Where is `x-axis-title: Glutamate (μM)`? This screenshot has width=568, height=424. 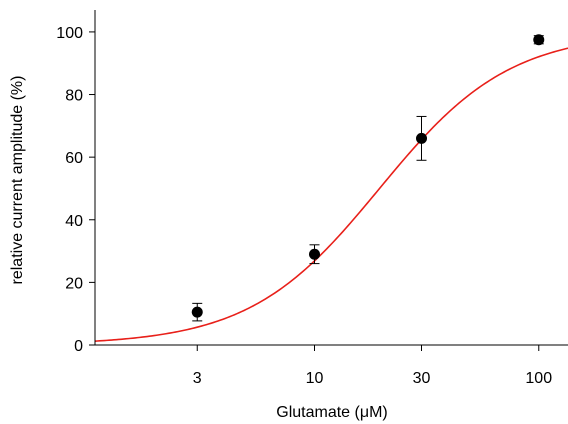
x-axis-title: Glutamate (μM) is located at coordinates (331, 412).